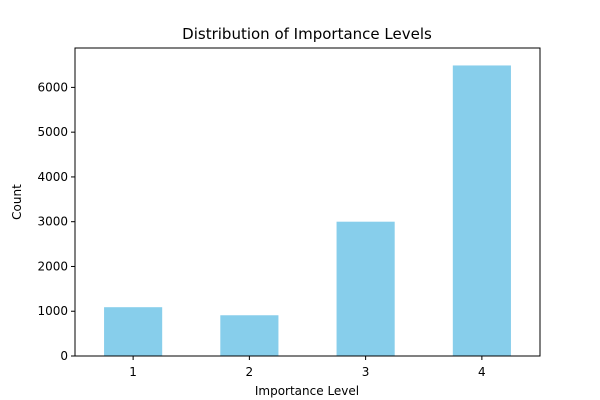 This screenshot has height=400, width=600. What do you see at coordinates (52, 222) in the screenshot?
I see `y-tick-label: 3000` at bounding box center [52, 222].